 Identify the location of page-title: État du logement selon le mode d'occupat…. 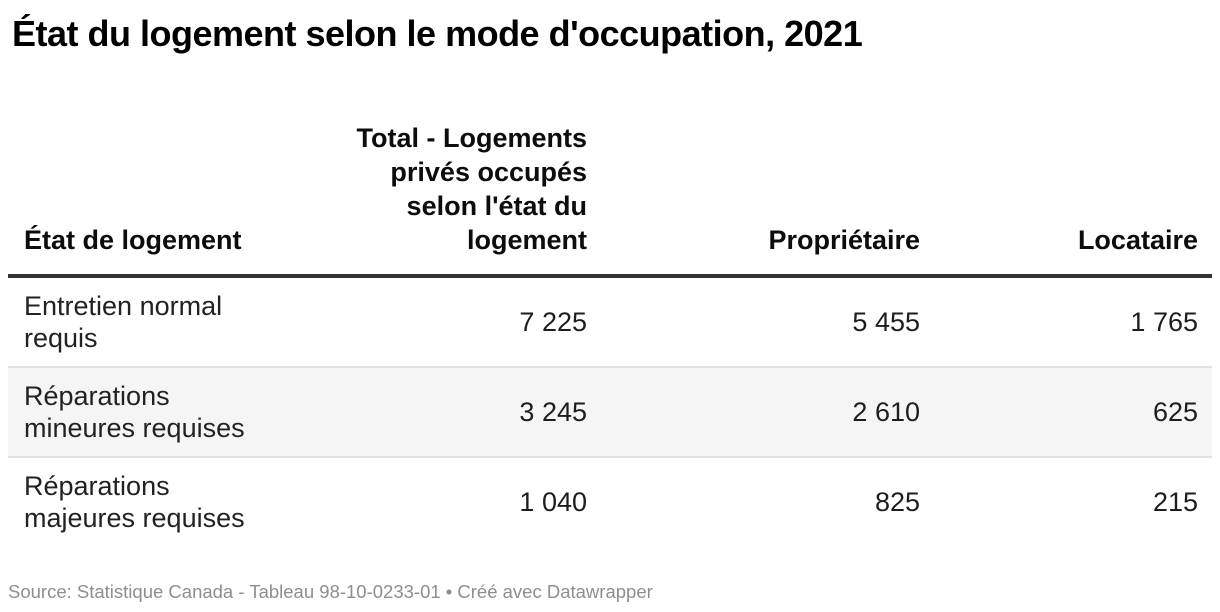
(437, 33).